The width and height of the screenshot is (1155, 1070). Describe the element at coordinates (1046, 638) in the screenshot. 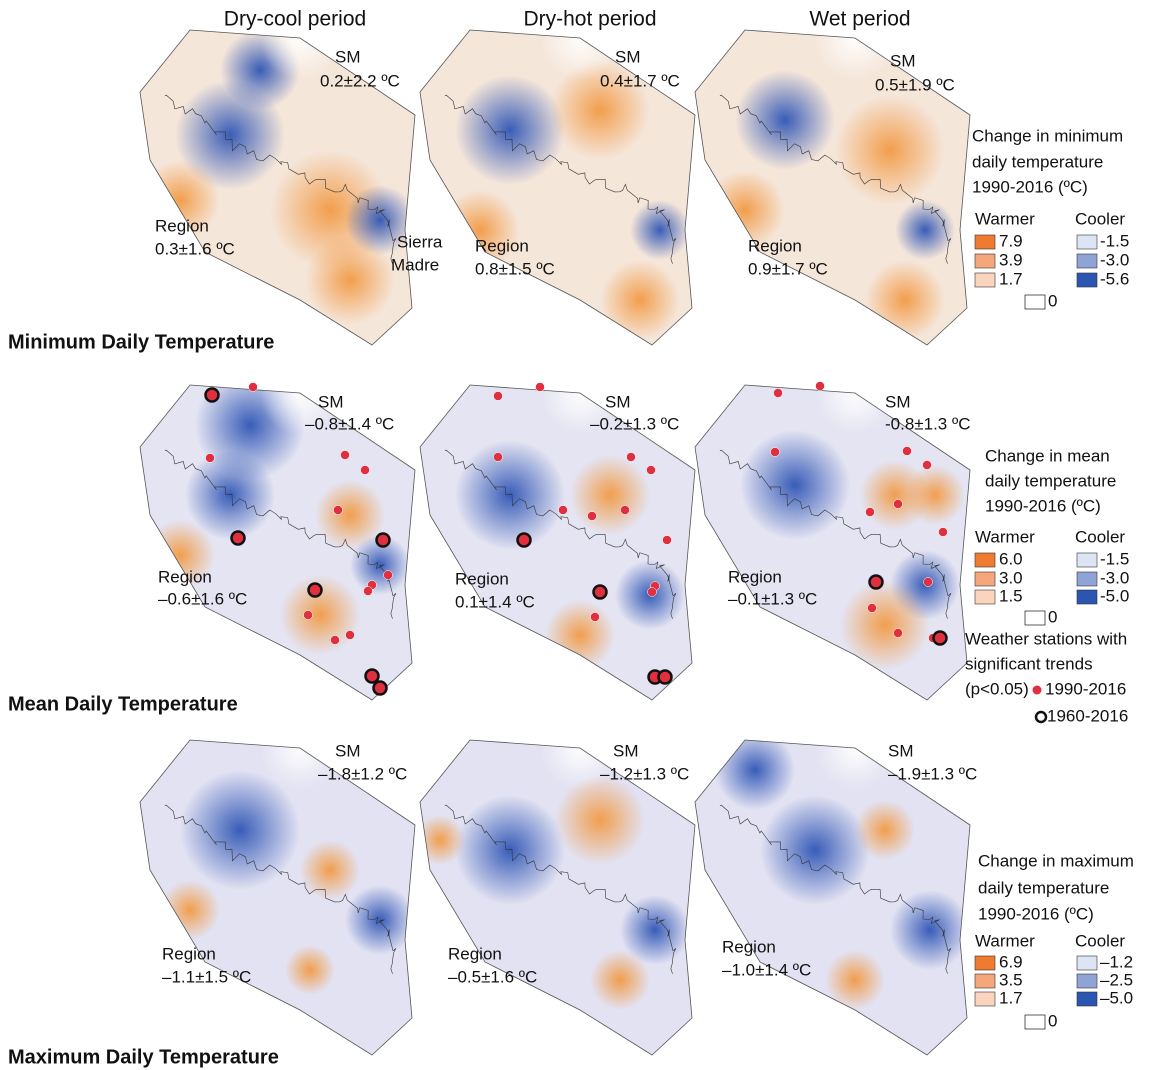

I see `stations-title: Weather stations with` at that location.